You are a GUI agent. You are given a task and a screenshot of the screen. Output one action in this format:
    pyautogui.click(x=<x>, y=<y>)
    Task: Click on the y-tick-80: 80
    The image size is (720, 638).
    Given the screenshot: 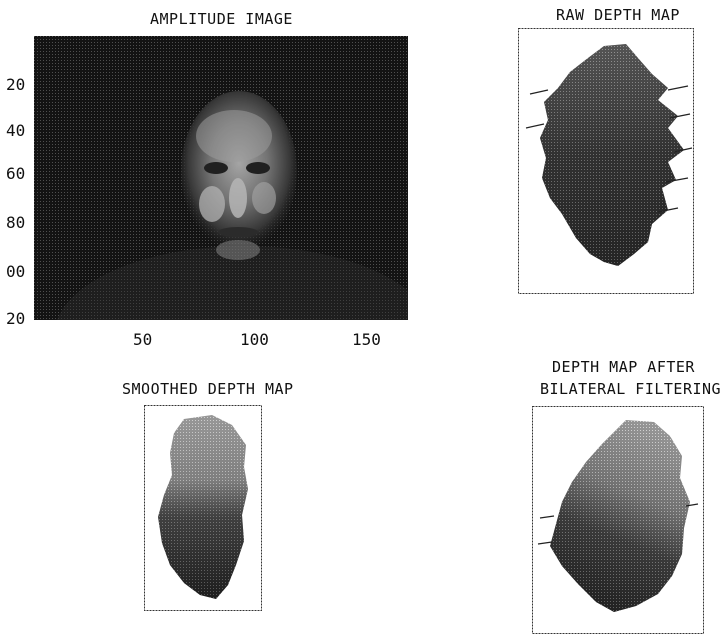 What is the action you would take?
    pyautogui.click(x=15, y=222)
    